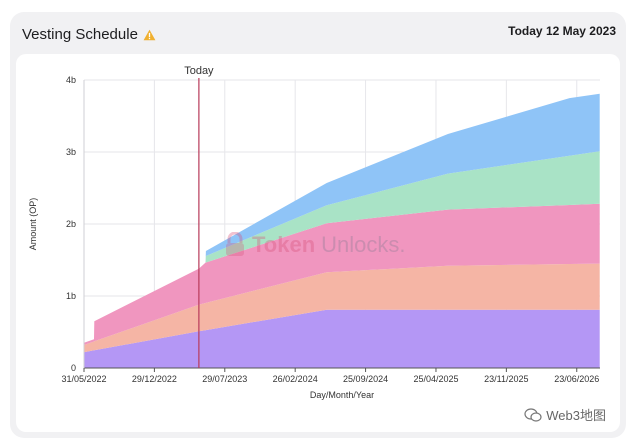 This screenshot has height=446, width=636. I want to click on y-tick-label: 0, so click(73, 368).